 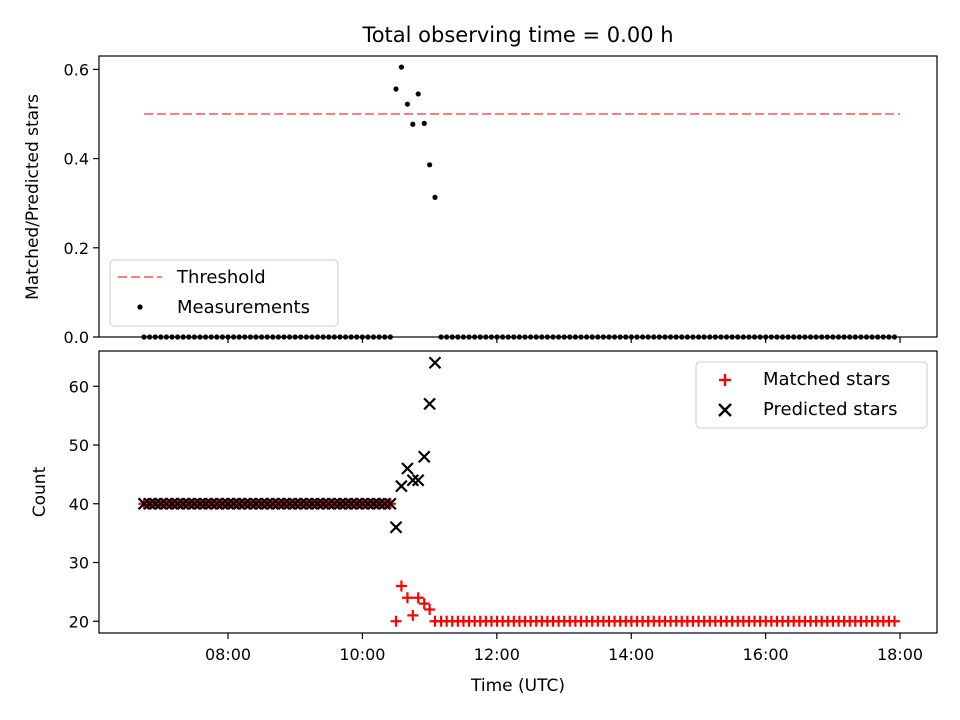 I want to click on predicted-series, so click(x=289, y=445).